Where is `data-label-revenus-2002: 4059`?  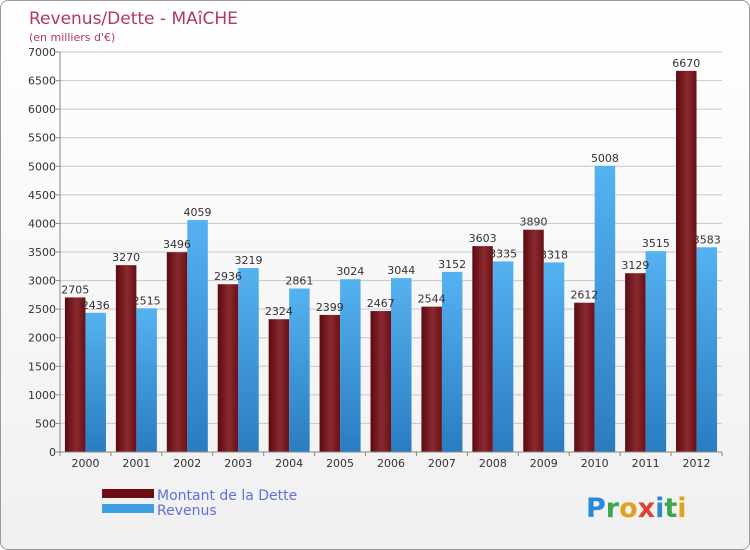 data-label-revenus-2002: 4059 is located at coordinates (198, 212).